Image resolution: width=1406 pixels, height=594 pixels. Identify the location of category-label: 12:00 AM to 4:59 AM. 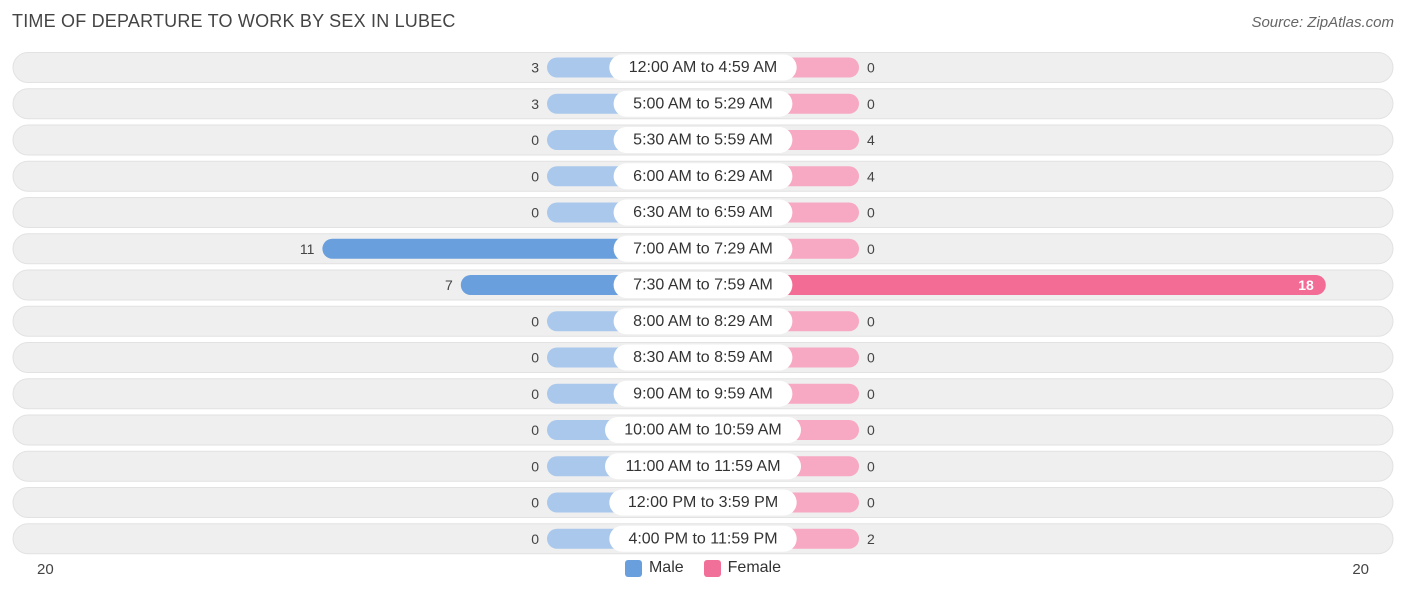
(703, 67).